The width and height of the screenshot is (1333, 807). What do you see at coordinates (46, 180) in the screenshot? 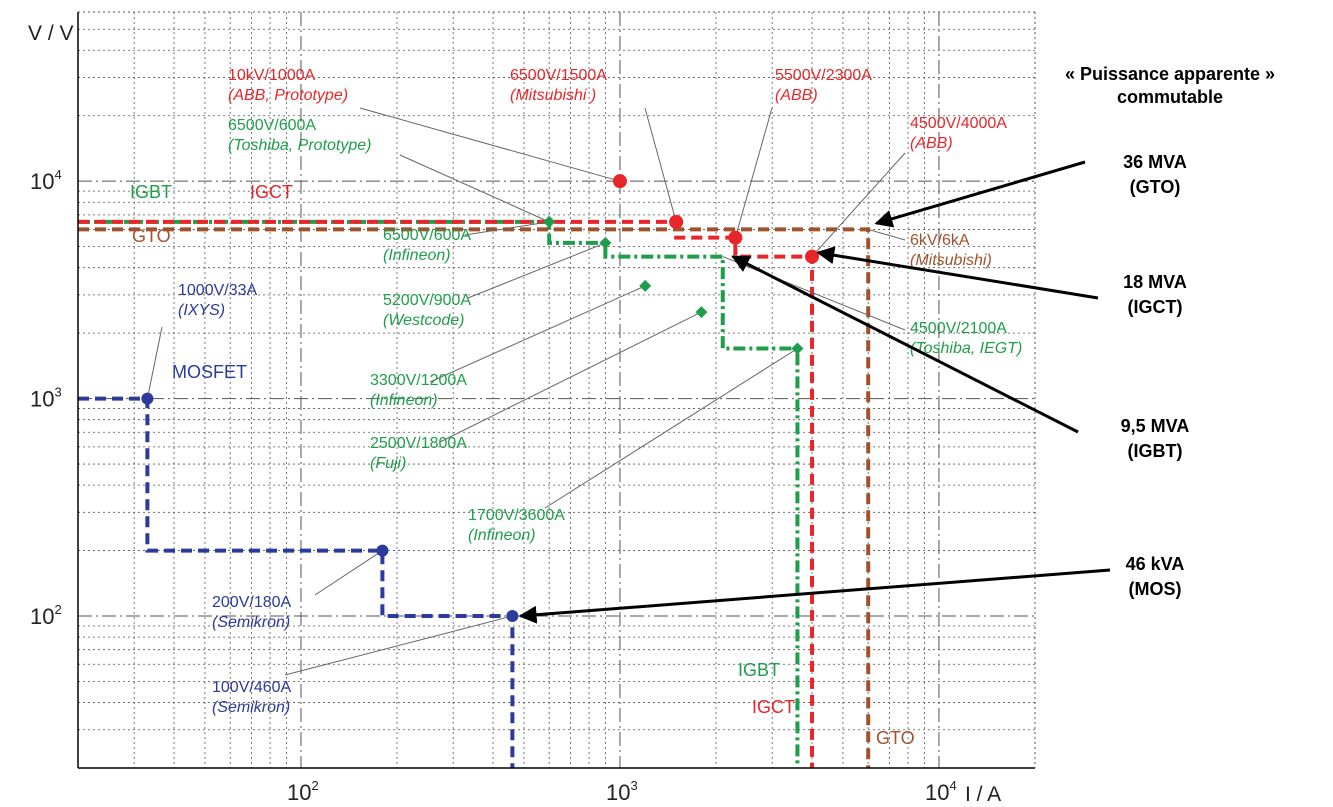
I see `y-tick-label: 10⁴` at bounding box center [46, 180].